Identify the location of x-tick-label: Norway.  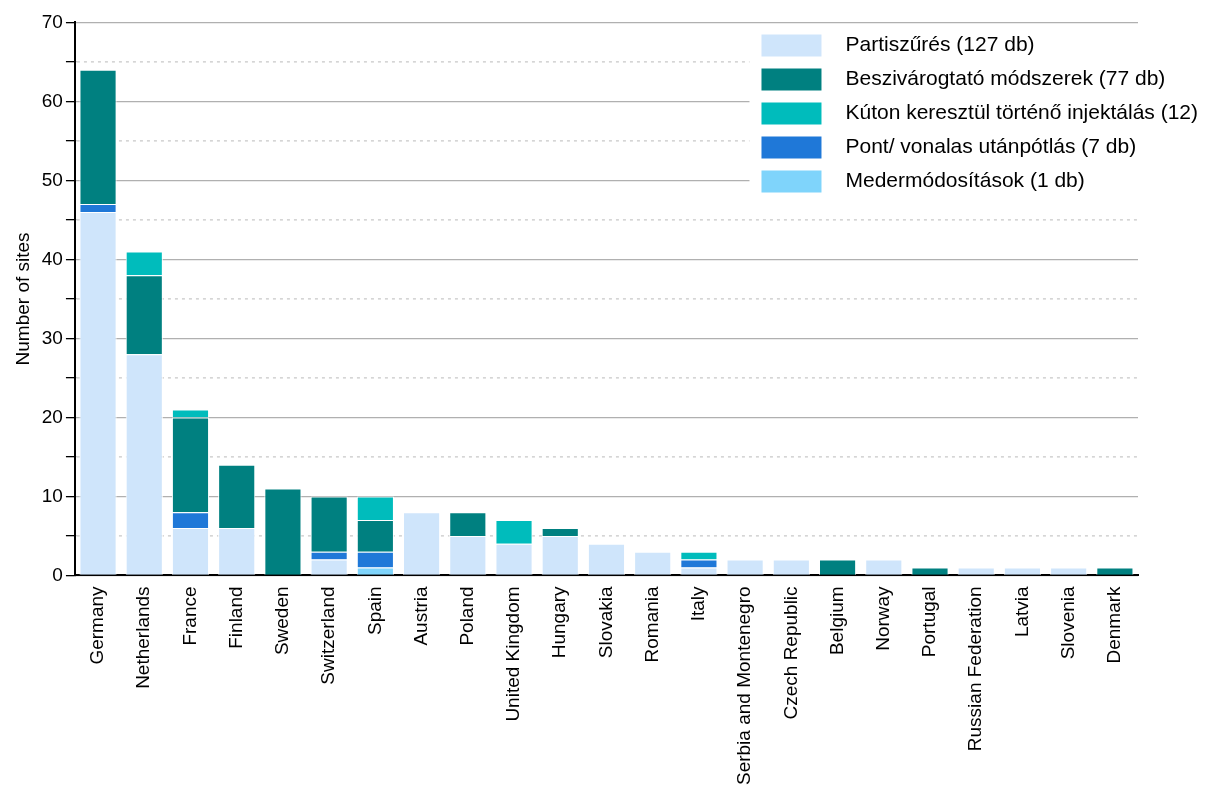
(883, 618).